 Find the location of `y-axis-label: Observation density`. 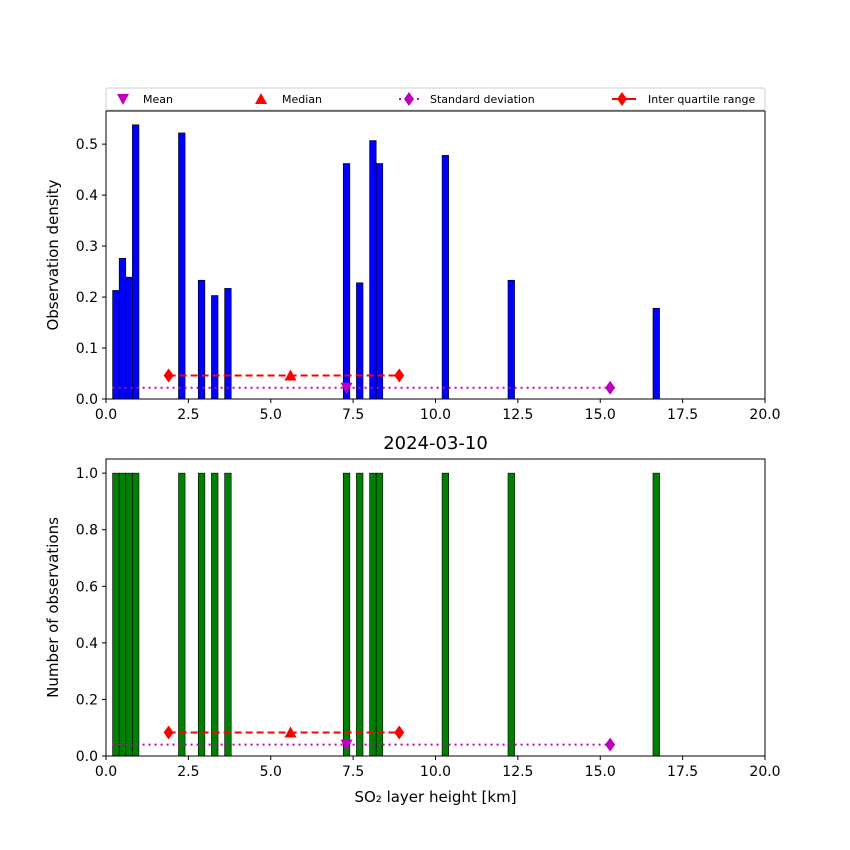

y-axis-label: Observation density is located at coordinates (53, 254).